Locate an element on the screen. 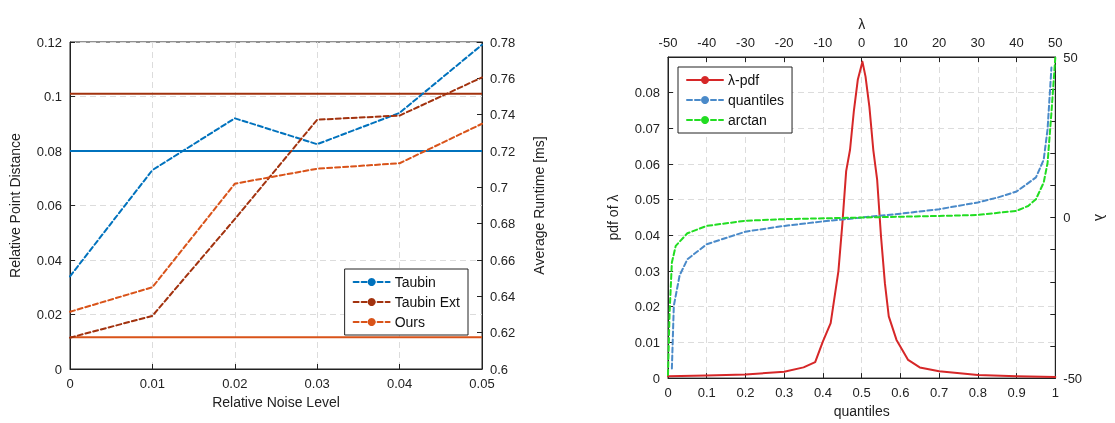  x2-tick-label: 20 is located at coordinates (939, 42).